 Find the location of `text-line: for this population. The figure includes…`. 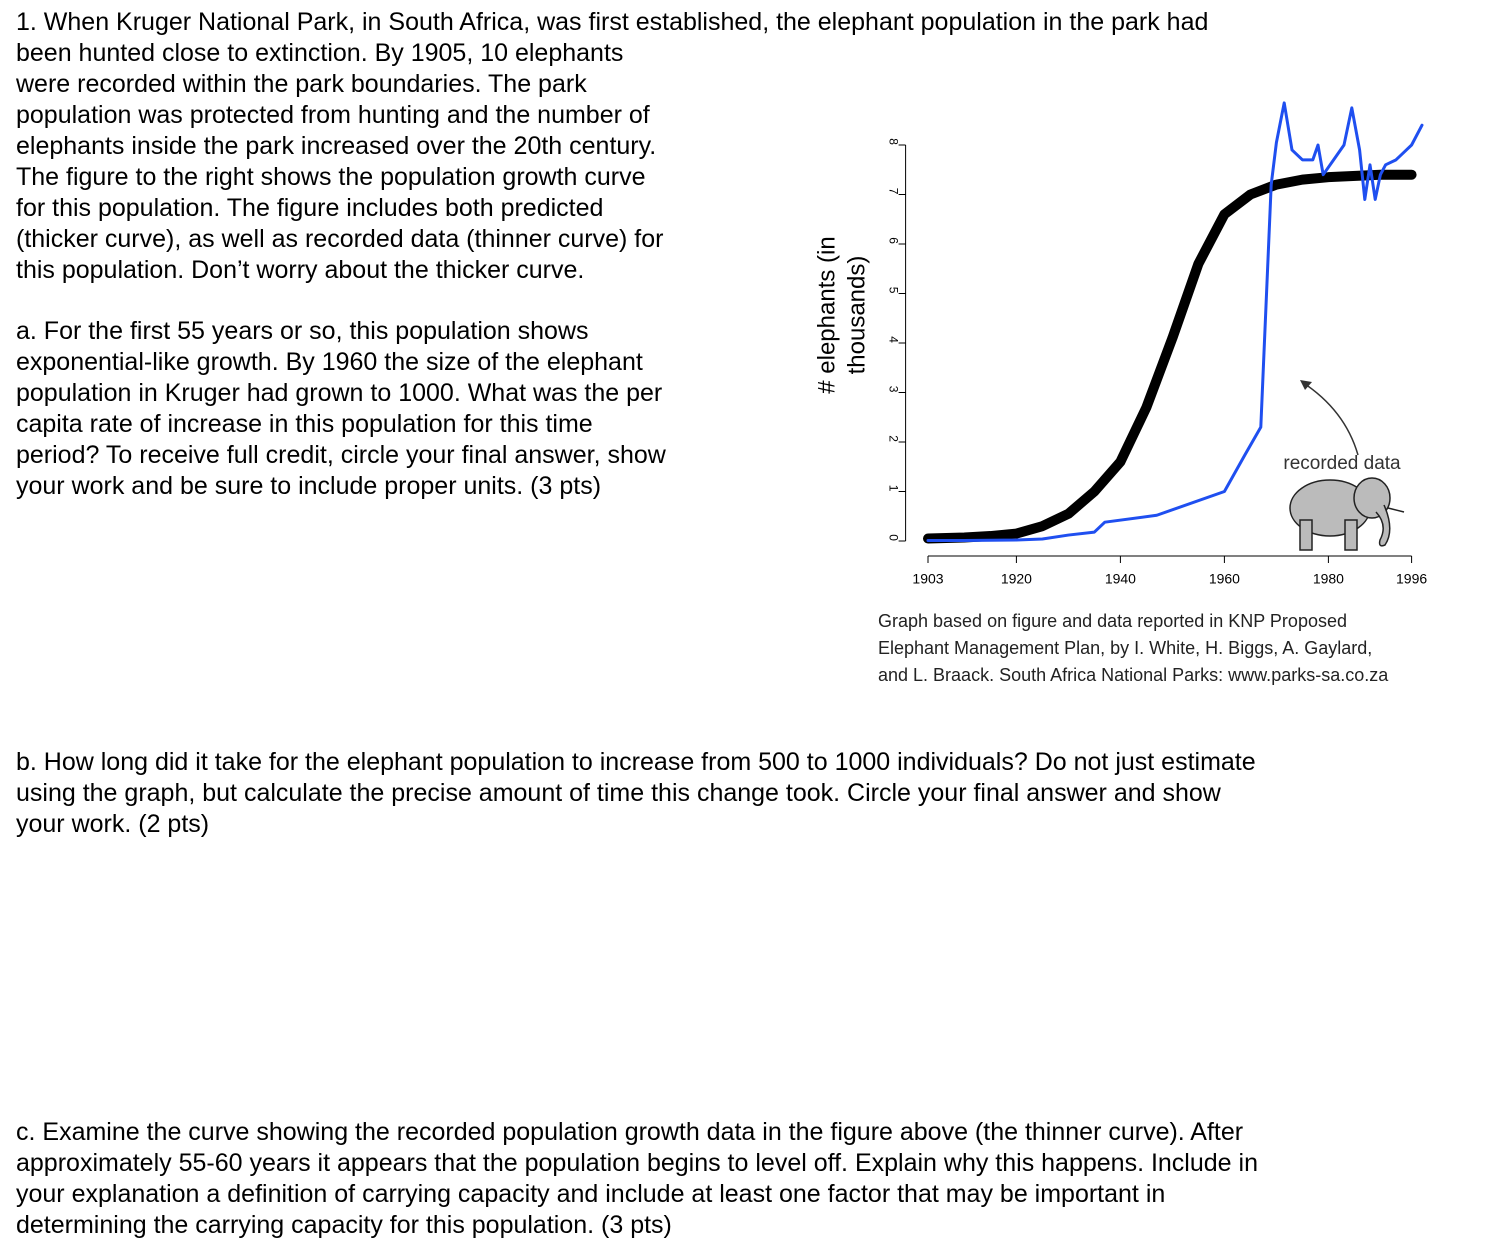

text-line: for this population. The figure includes… is located at coordinates (310, 208).